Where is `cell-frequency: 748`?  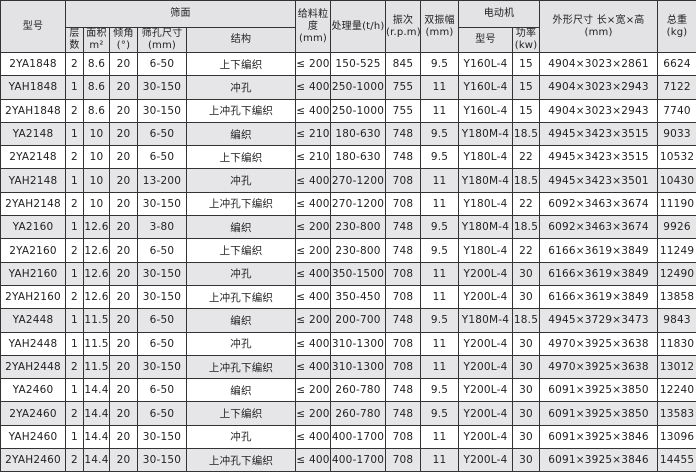 cell-frequency: 748 is located at coordinates (403, 134).